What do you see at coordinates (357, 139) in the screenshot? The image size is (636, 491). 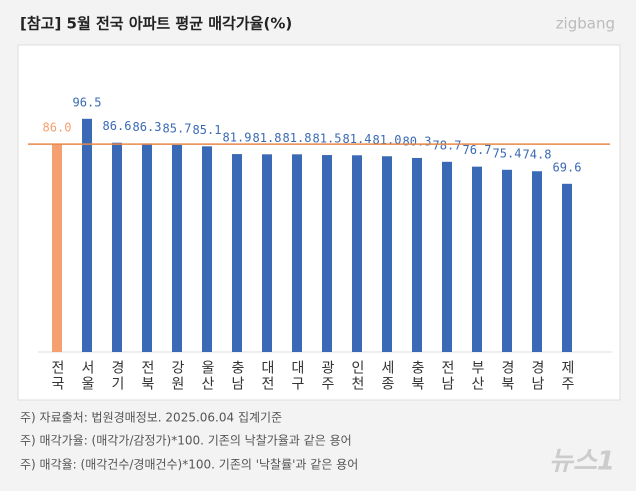 I see `value-label: 81.4` at bounding box center [357, 139].